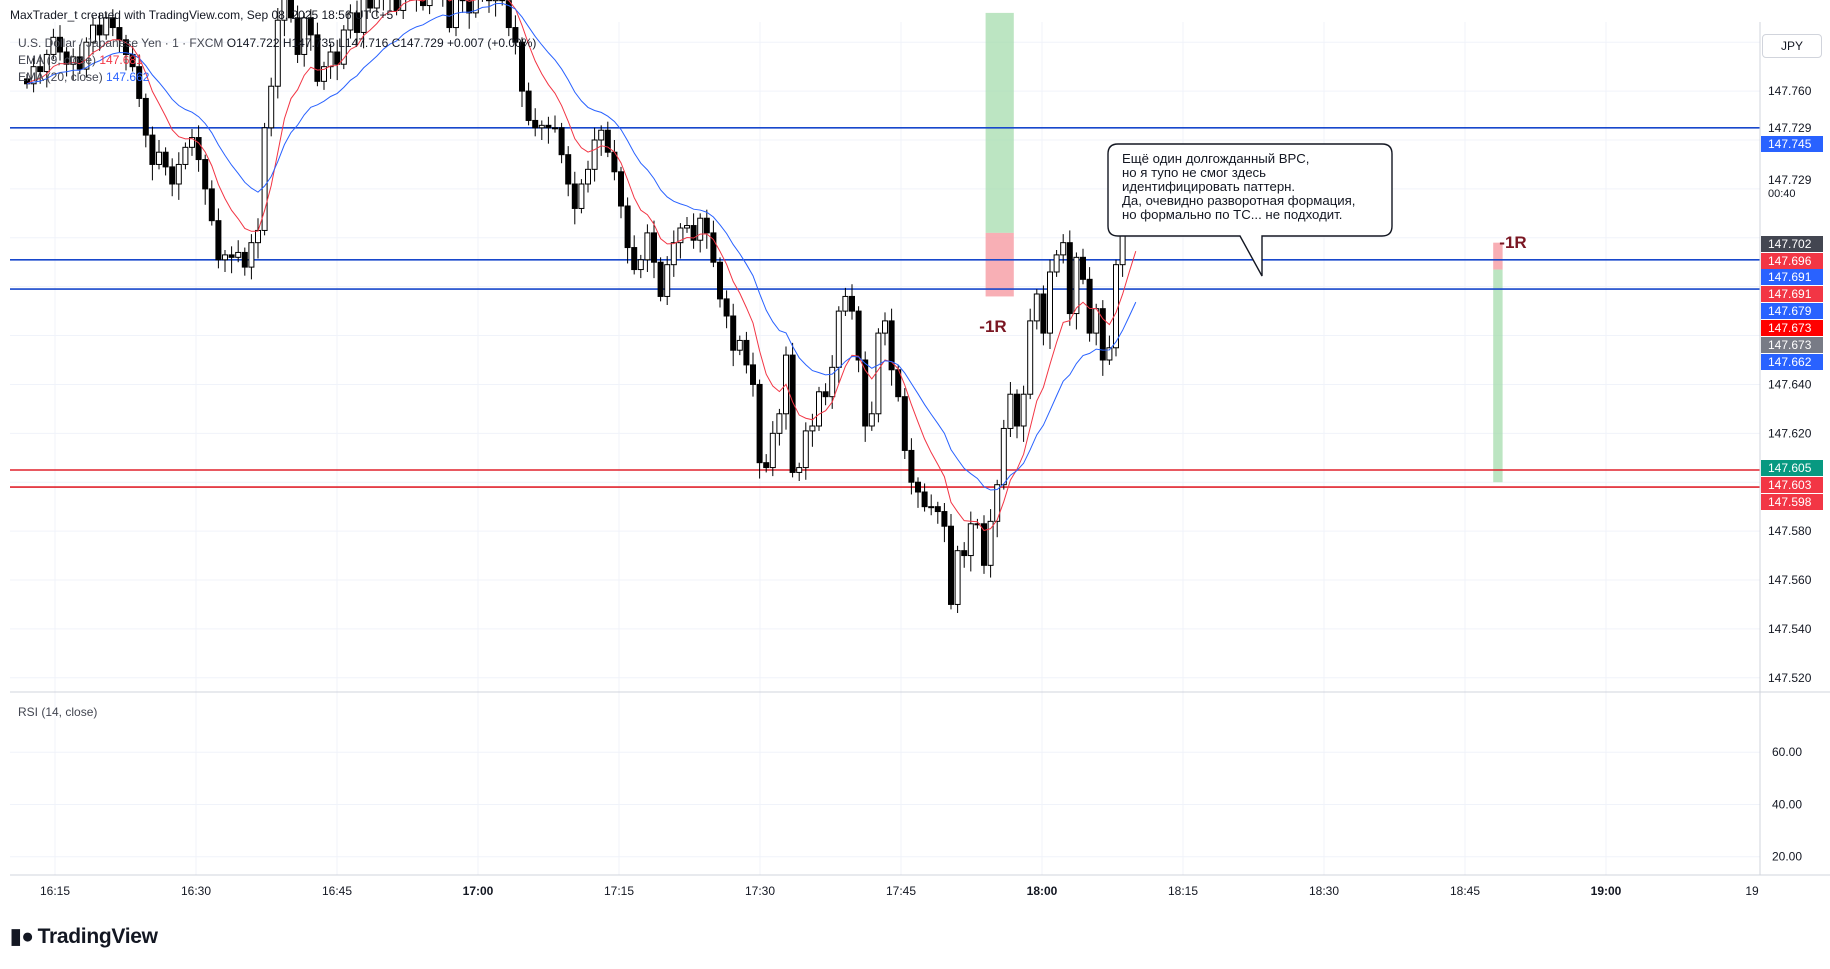 This screenshot has height=969, width=1830. I want to click on stop-zone, so click(1498, 256).